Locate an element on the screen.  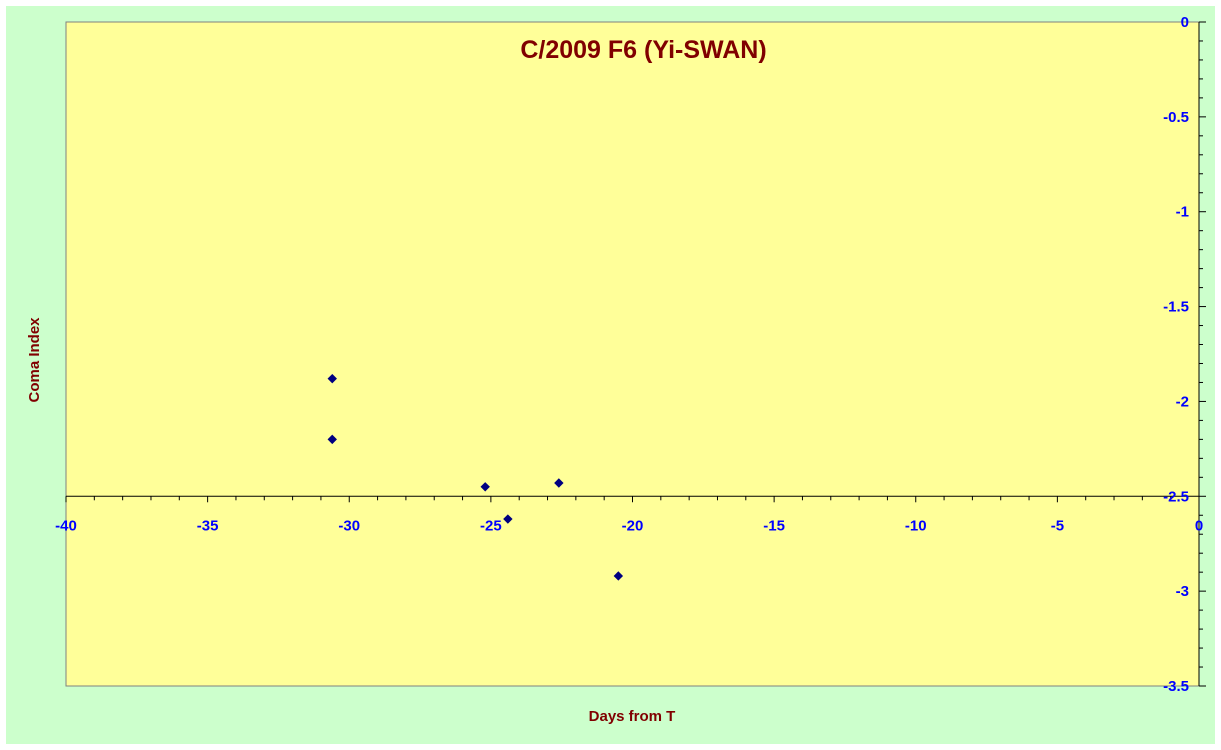
x-axis-title: Days from T is located at coordinates (632, 716).